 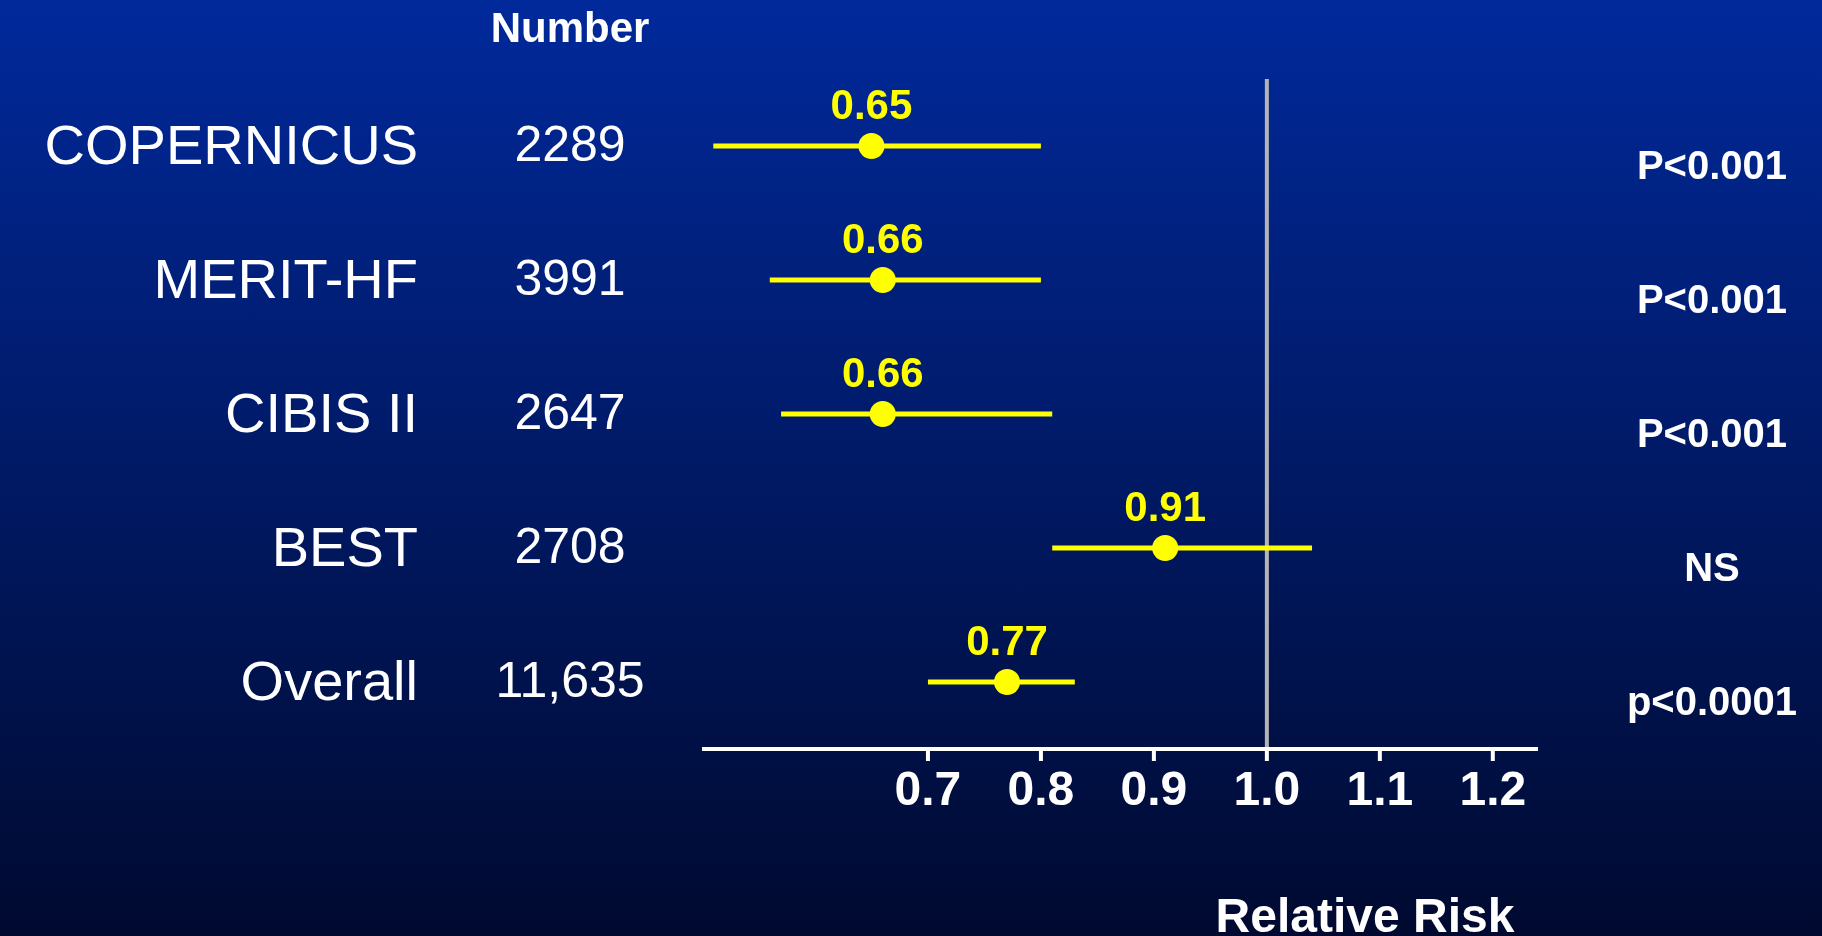 I want to click on y-tick-label: BEST, so click(x=344, y=546).